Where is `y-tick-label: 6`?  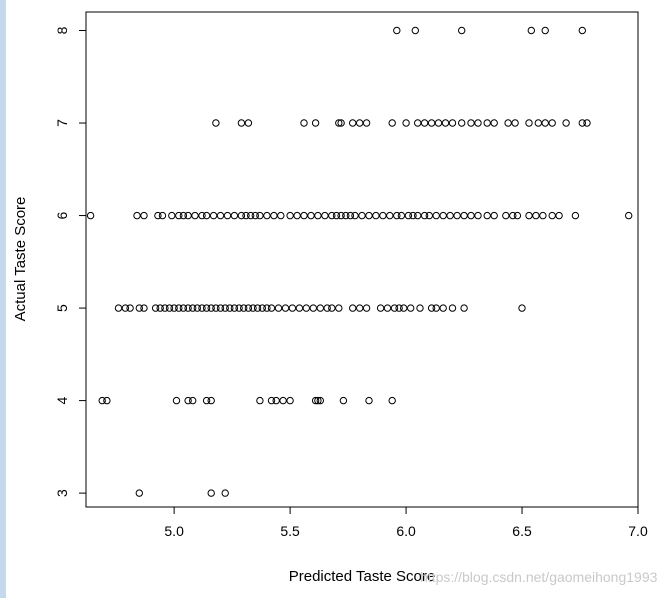
y-tick-label: 6 is located at coordinates (62, 215).